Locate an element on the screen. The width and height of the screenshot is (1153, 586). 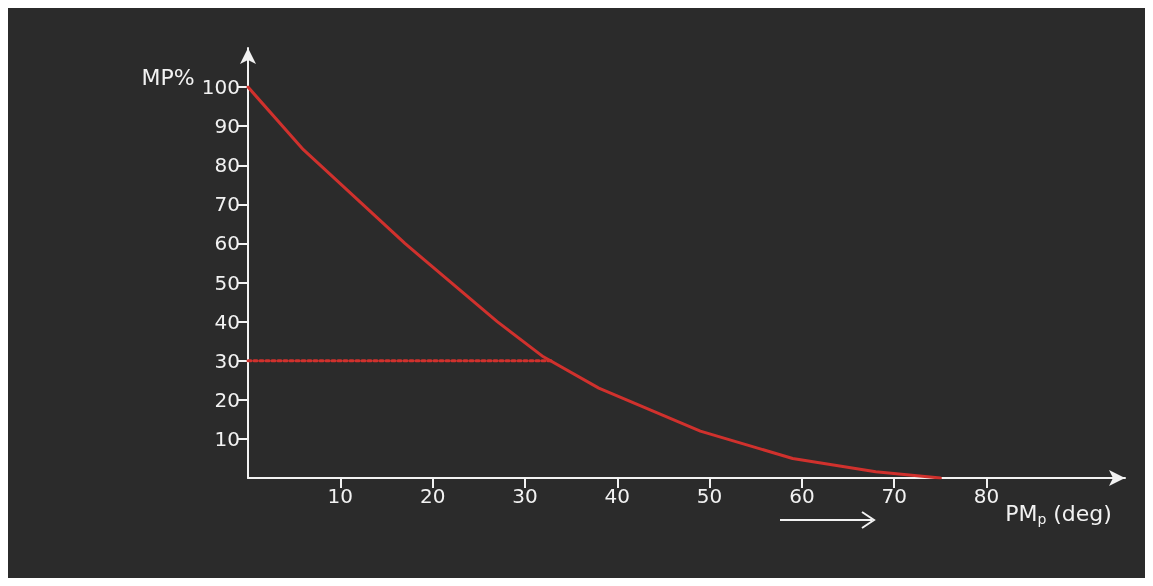
y-tick-label: 70 is located at coordinates (227, 204).